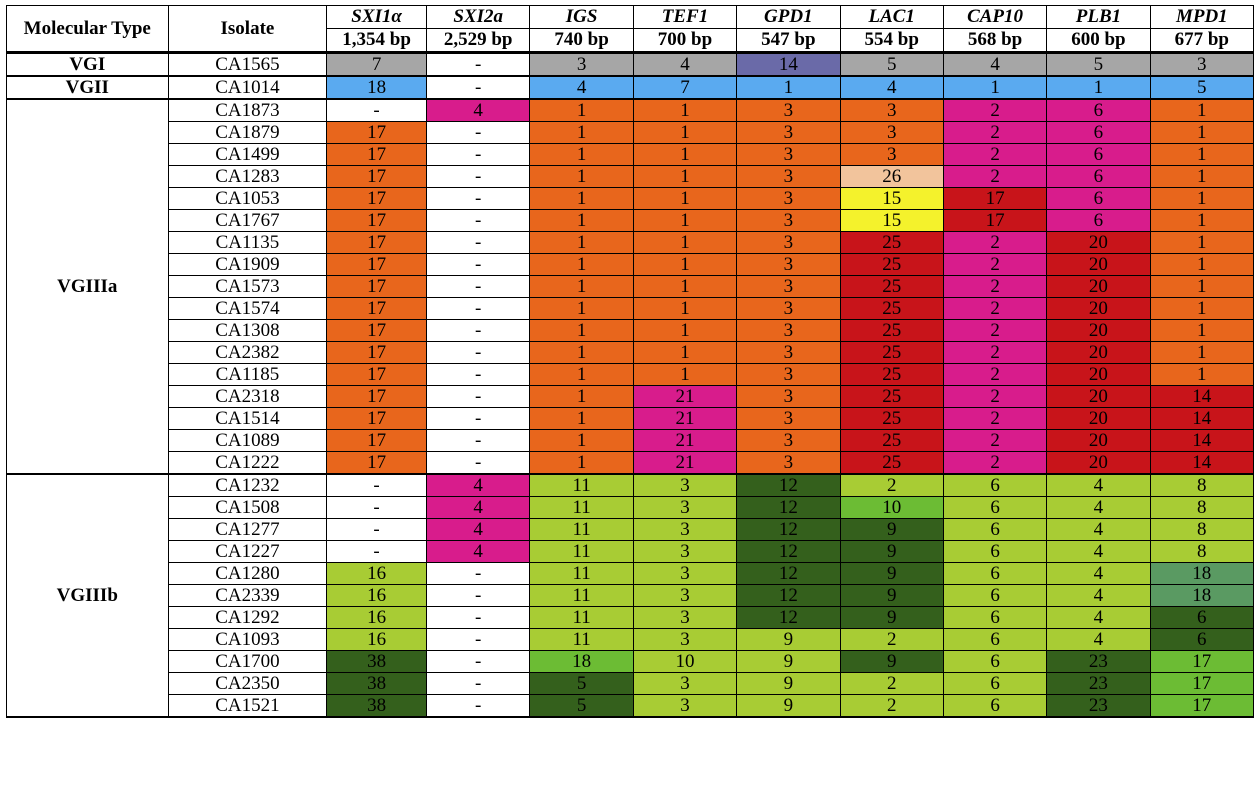  I want to click on molecular-type-cell: VGIIIa, so click(87, 286).